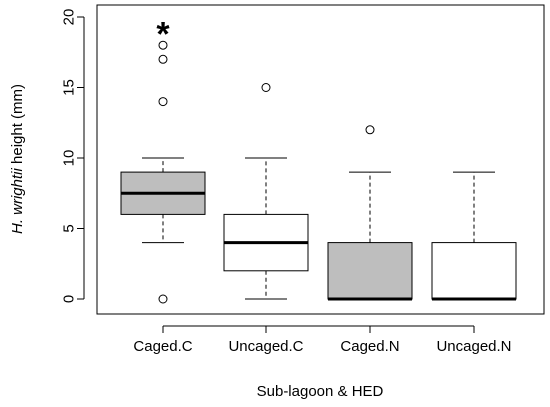 The height and width of the screenshot is (407, 550). I want to click on x-tick-label: Uncaged.N, so click(473, 346).